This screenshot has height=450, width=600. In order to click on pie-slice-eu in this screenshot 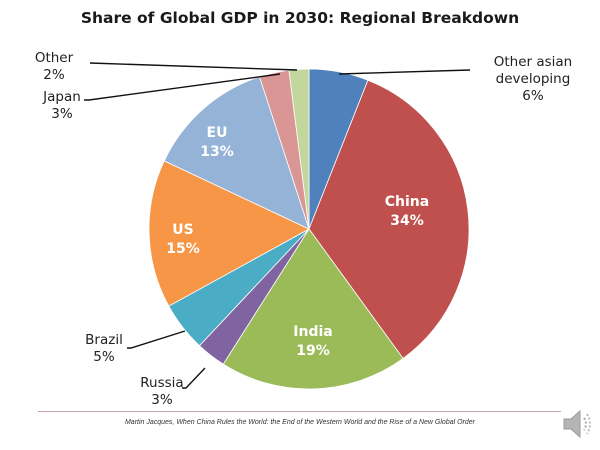, I will do `click(236, 153)`.